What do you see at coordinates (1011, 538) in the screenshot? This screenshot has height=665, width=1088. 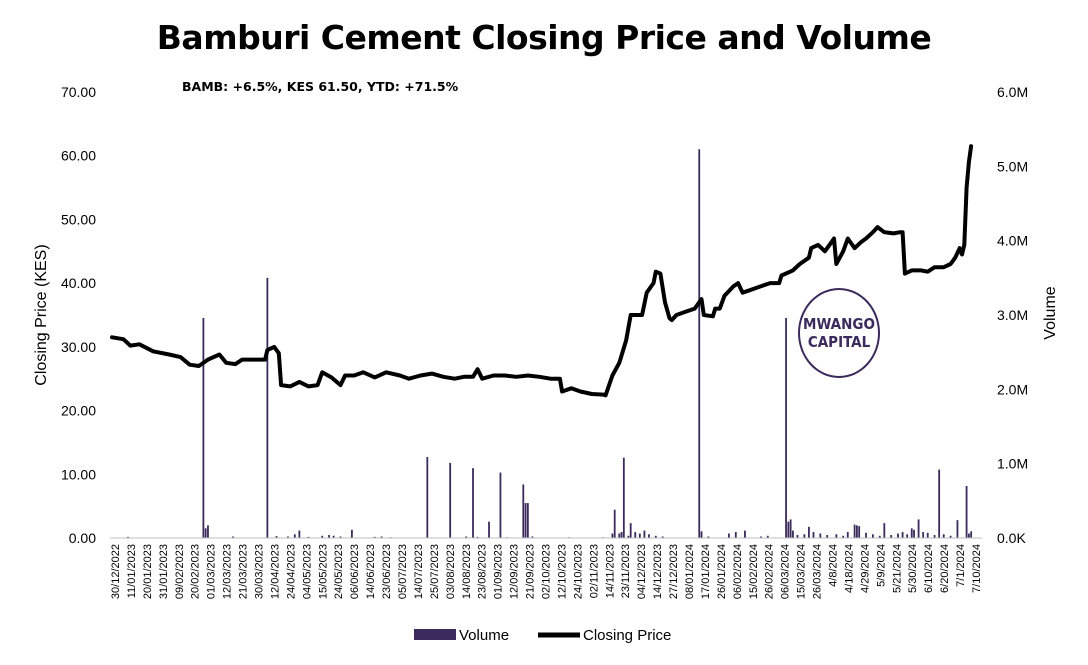 I see `right-tick-label: 0.0K` at bounding box center [1011, 538].